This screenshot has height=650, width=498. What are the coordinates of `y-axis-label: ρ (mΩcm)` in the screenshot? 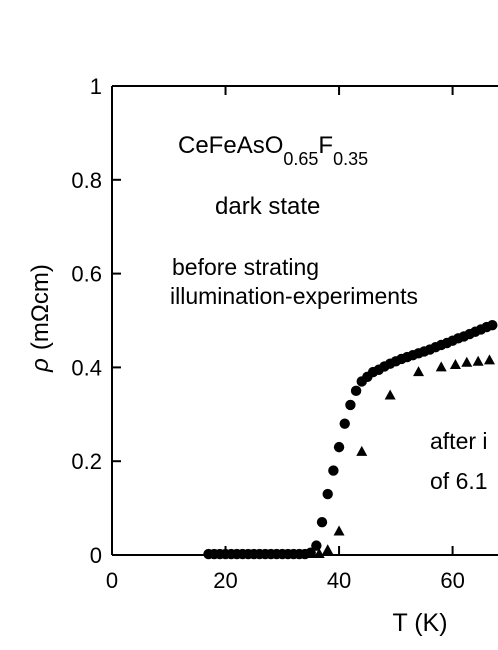 It's located at (40, 318).